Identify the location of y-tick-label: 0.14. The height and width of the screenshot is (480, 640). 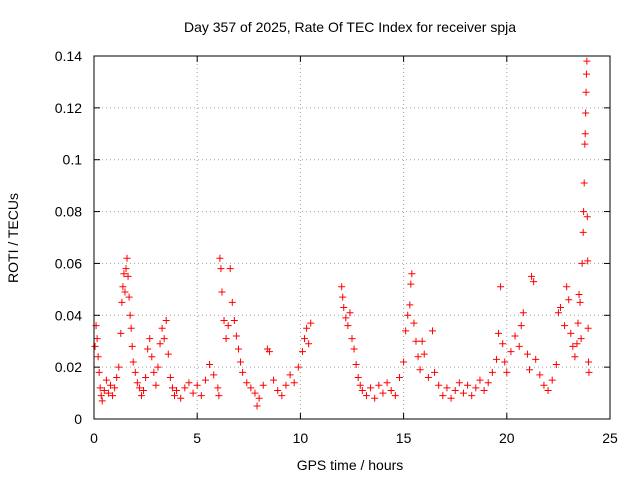
(68, 56).